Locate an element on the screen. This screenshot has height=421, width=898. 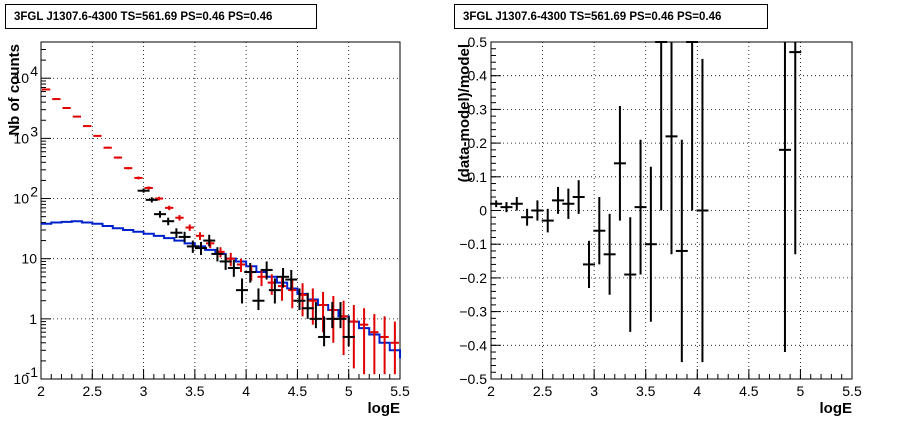
y-tick-label: 0.1 is located at coordinates (478, 177).